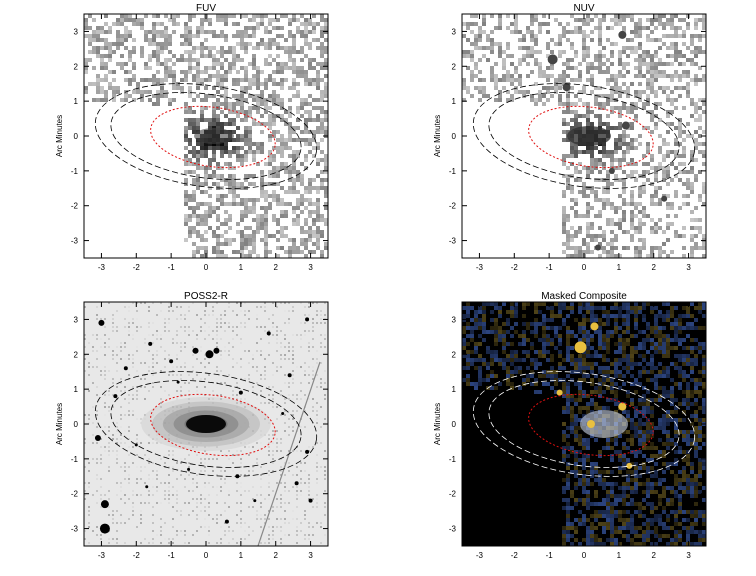  What do you see at coordinates (584, 296) in the screenshot?
I see `panel-title: Masked Composite` at bounding box center [584, 296].